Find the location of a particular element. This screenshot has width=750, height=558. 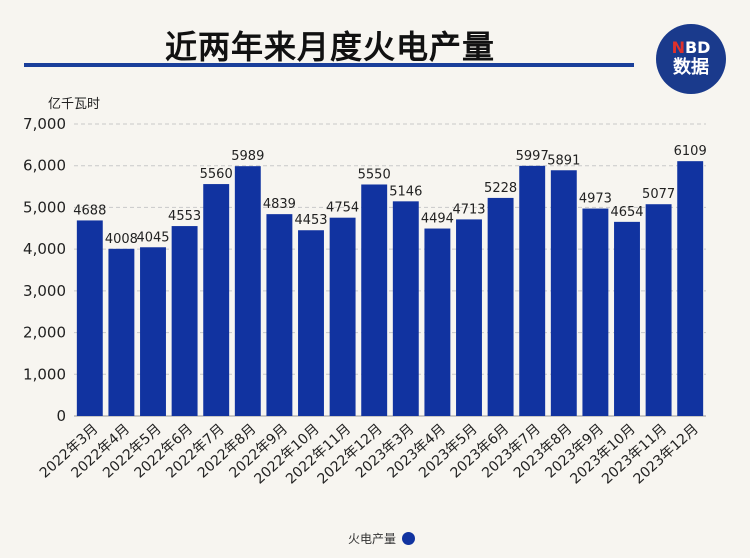

data-label: 4654 is located at coordinates (626, 212).